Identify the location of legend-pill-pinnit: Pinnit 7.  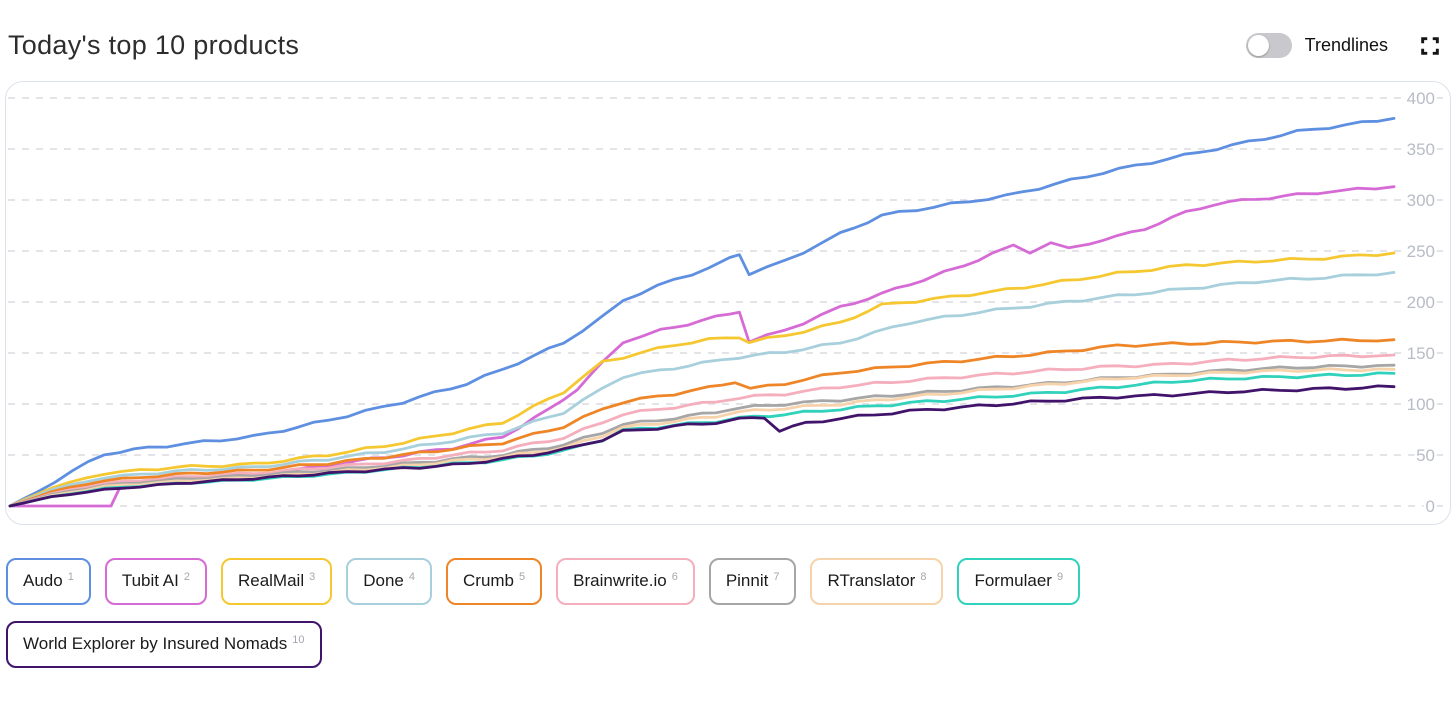
(752, 581).